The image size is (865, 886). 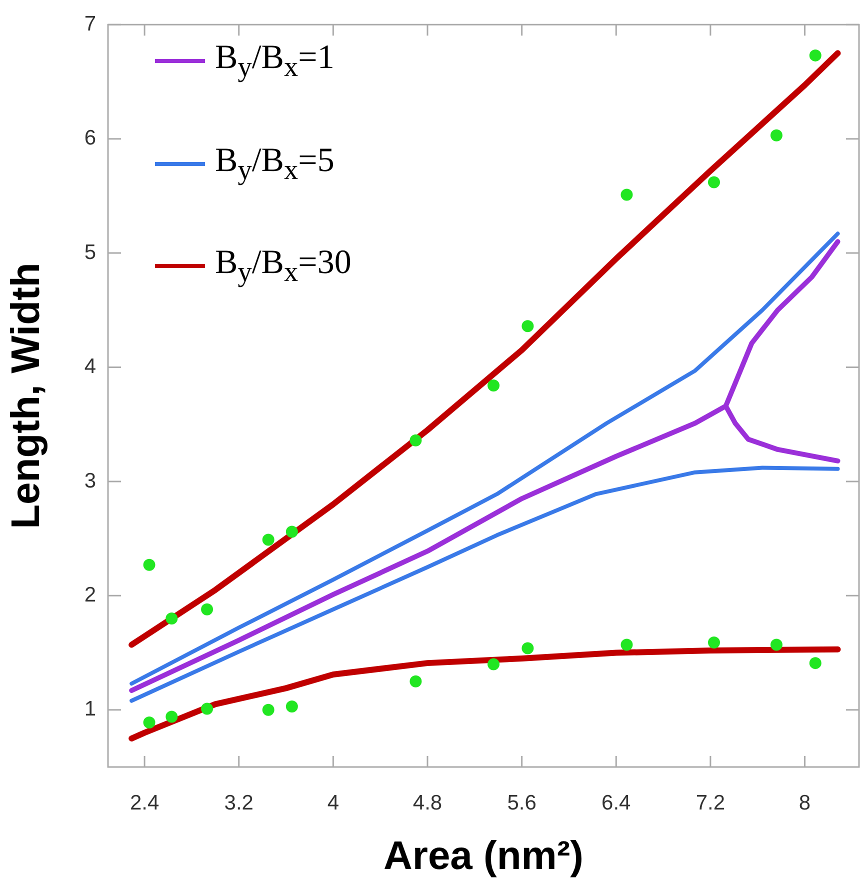 What do you see at coordinates (804, 802) in the screenshot?
I see `x-tick-label: 8` at bounding box center [804, 802].